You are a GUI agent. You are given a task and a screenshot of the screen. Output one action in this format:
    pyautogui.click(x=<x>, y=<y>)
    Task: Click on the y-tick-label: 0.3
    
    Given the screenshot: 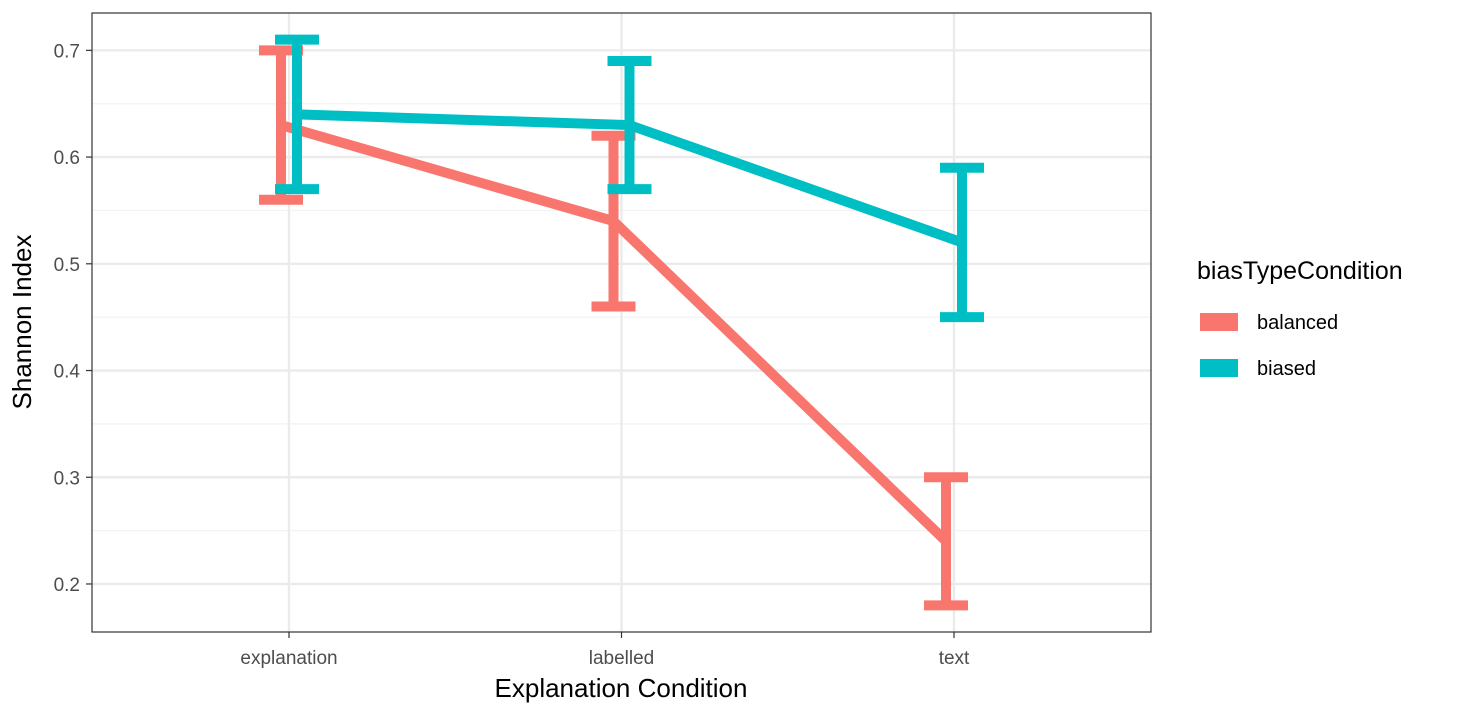 What is the action you would take?
    pyautogui.click(x=67, y=478)
    